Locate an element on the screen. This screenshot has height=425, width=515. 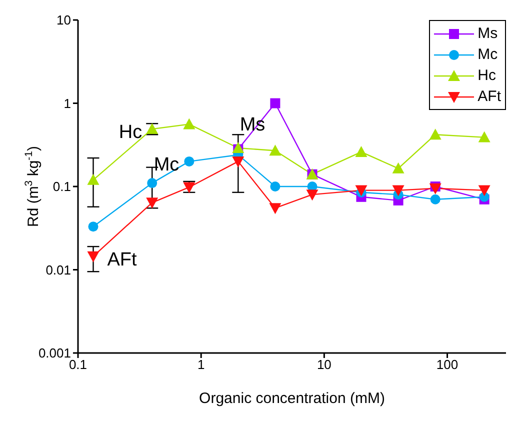
y-tick-label: 0.1 is located at coordinates (61, 186).